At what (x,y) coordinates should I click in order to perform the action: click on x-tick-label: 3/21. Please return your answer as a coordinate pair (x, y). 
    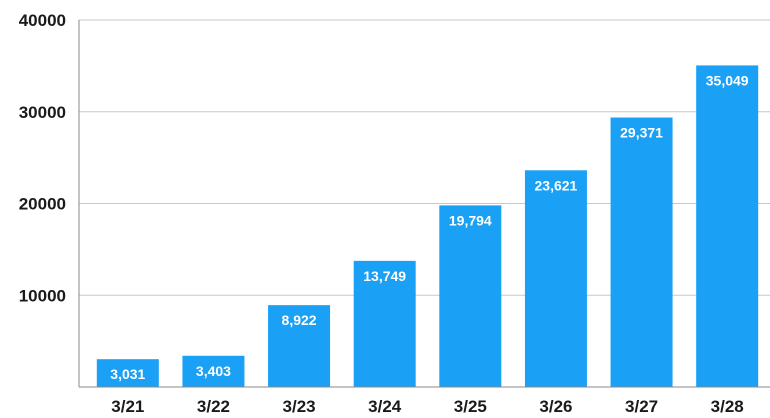
    Looking at the image, I should click on (127, 406).